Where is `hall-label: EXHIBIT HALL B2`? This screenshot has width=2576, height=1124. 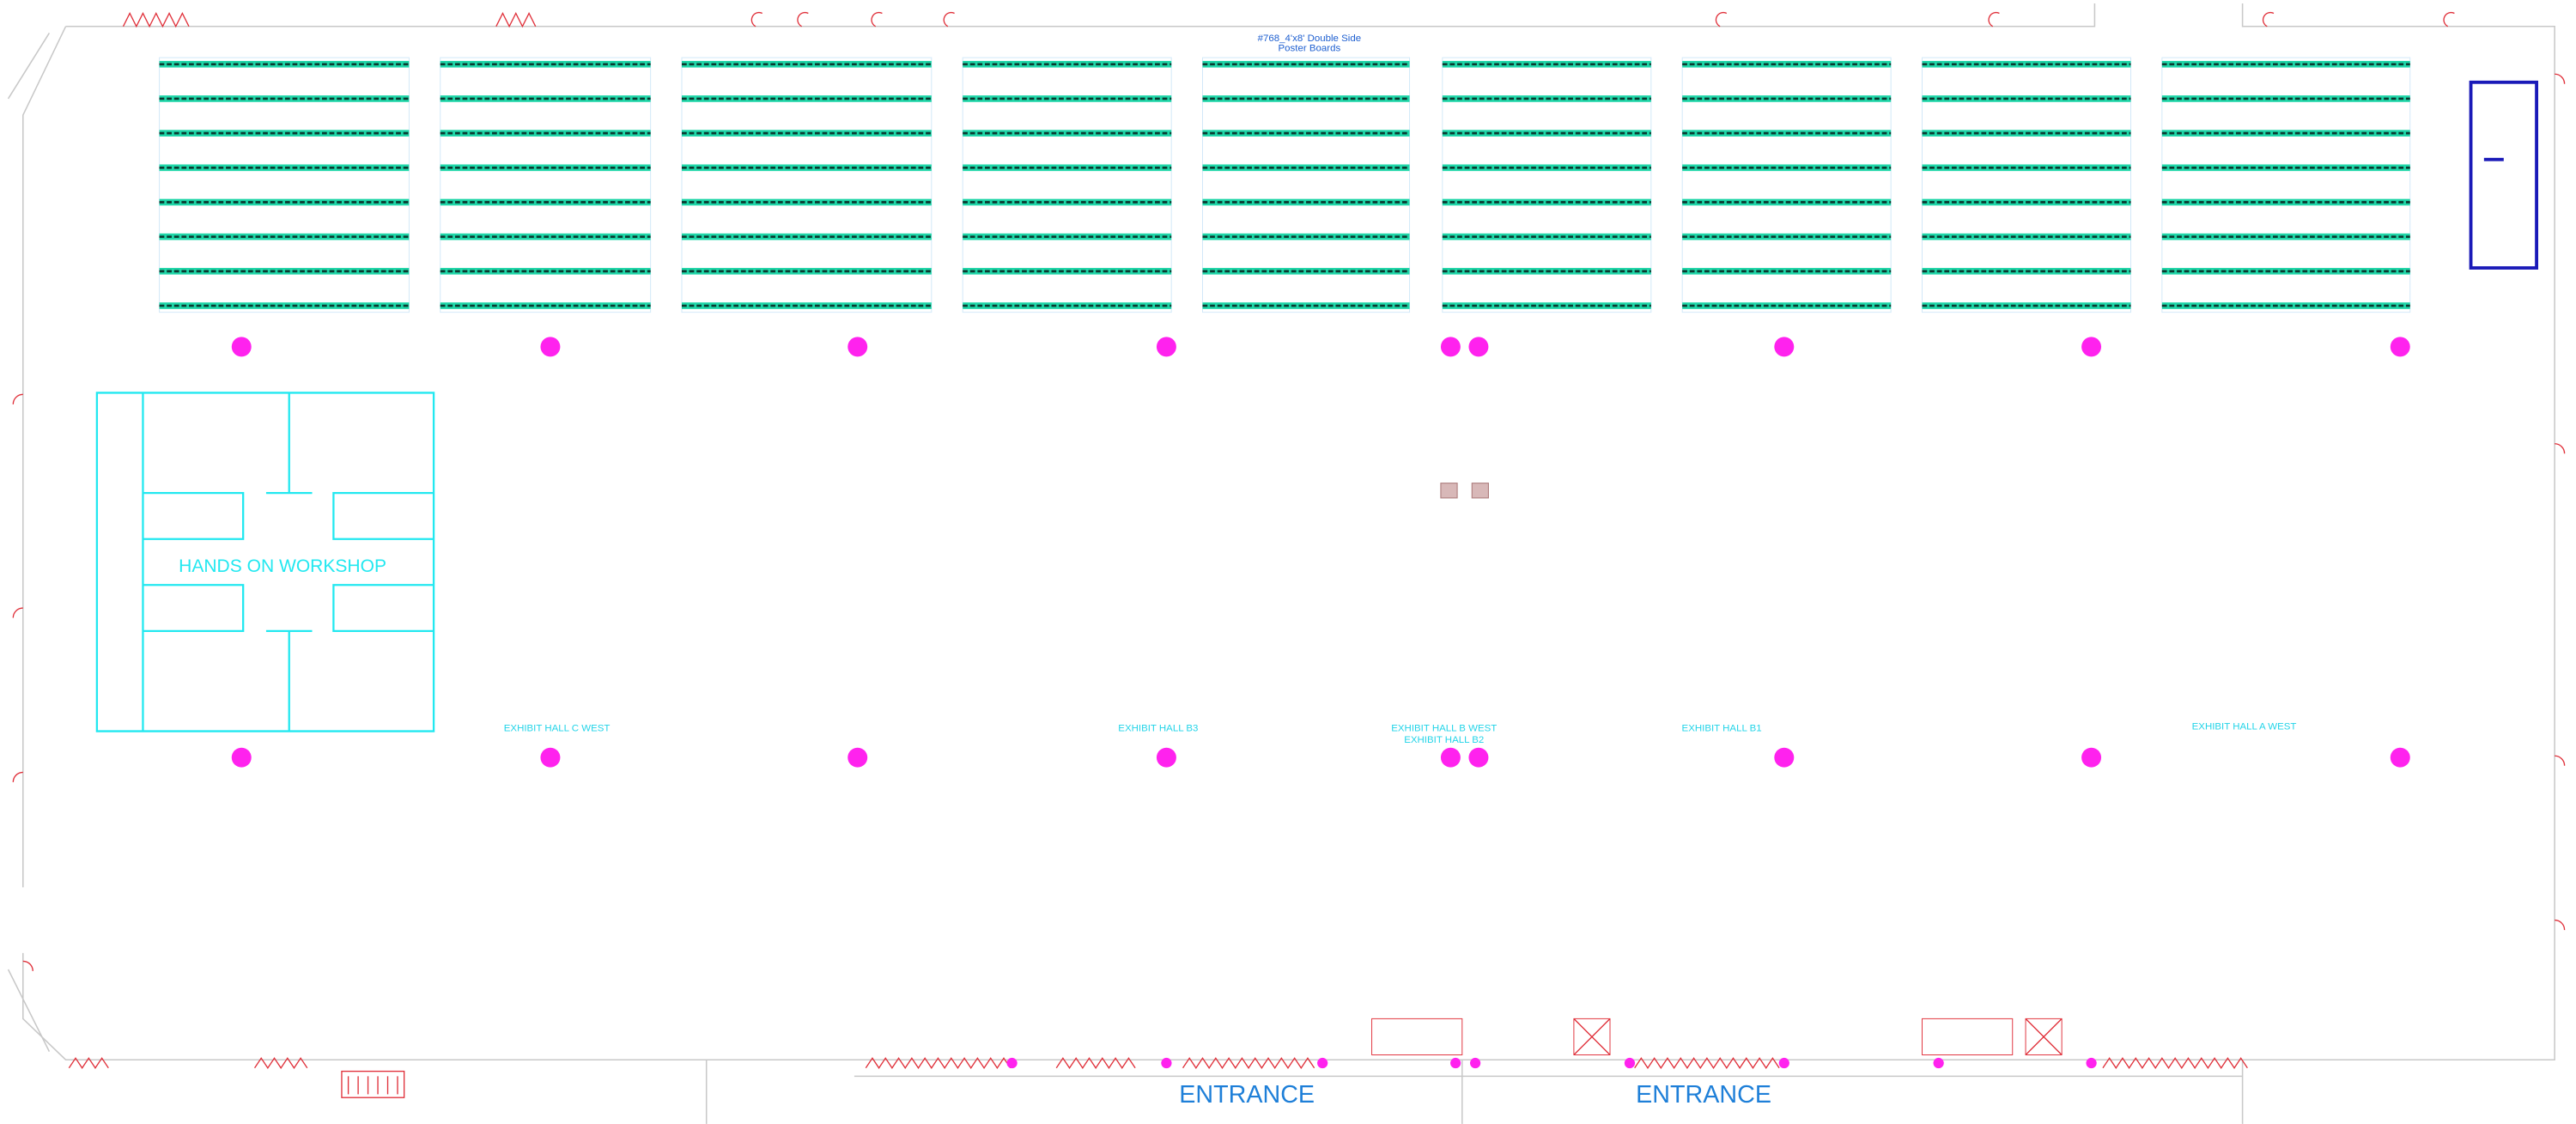
hall-label: EXHIBIT HALL B2 is located at coordinates (1444, 740).